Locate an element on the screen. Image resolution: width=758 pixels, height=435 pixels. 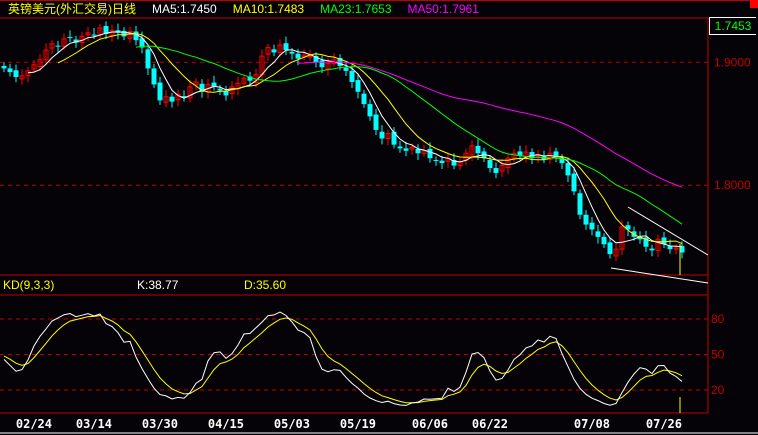
date-tick-label: 03/14 is located at coordinates (94, 424).